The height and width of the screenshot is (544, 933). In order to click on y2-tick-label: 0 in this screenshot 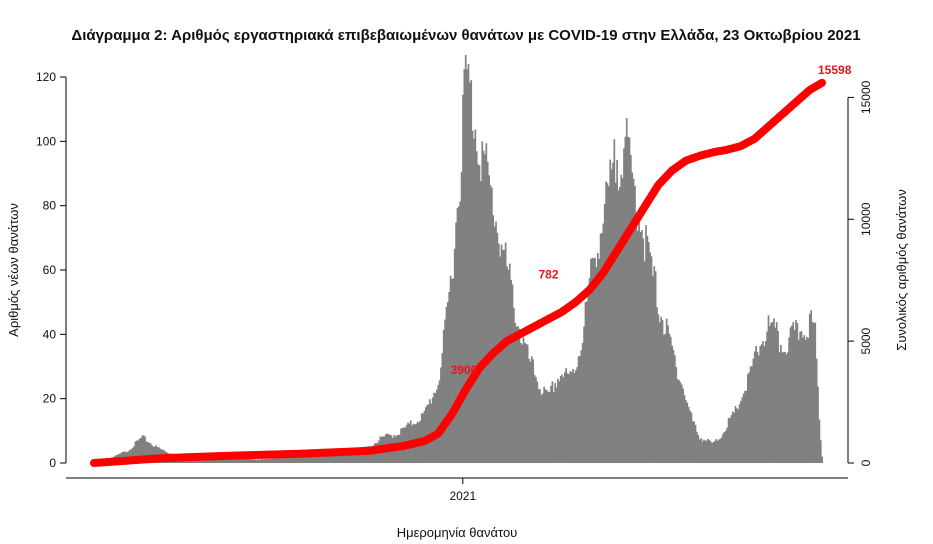, I will do `click(866, 462)`.